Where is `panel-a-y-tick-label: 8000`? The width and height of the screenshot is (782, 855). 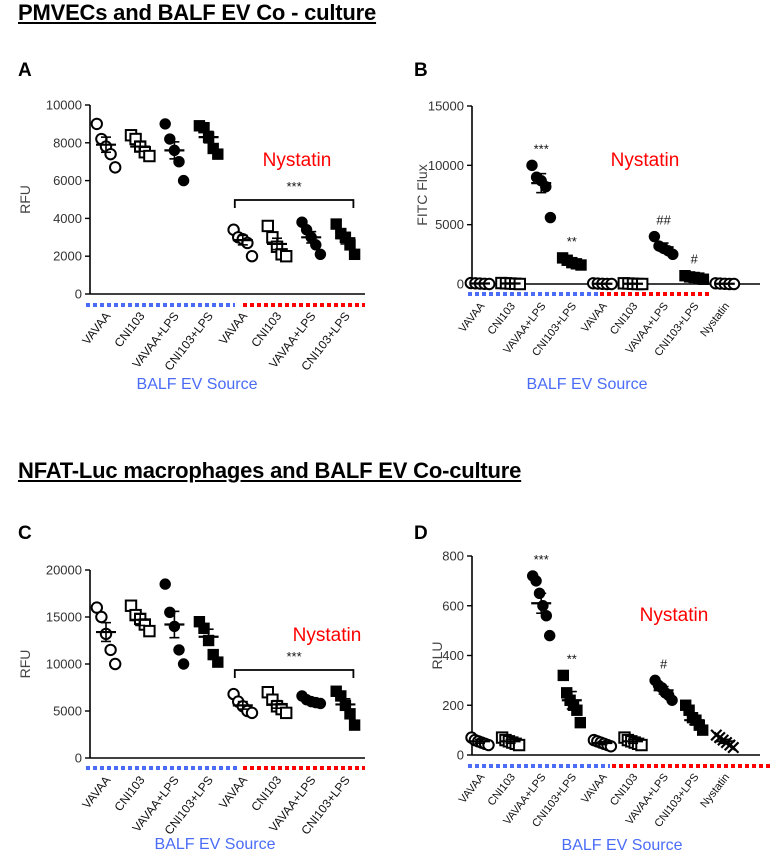
panel-a-y-tick-label: 8000 is located at coordinates (67, 142).